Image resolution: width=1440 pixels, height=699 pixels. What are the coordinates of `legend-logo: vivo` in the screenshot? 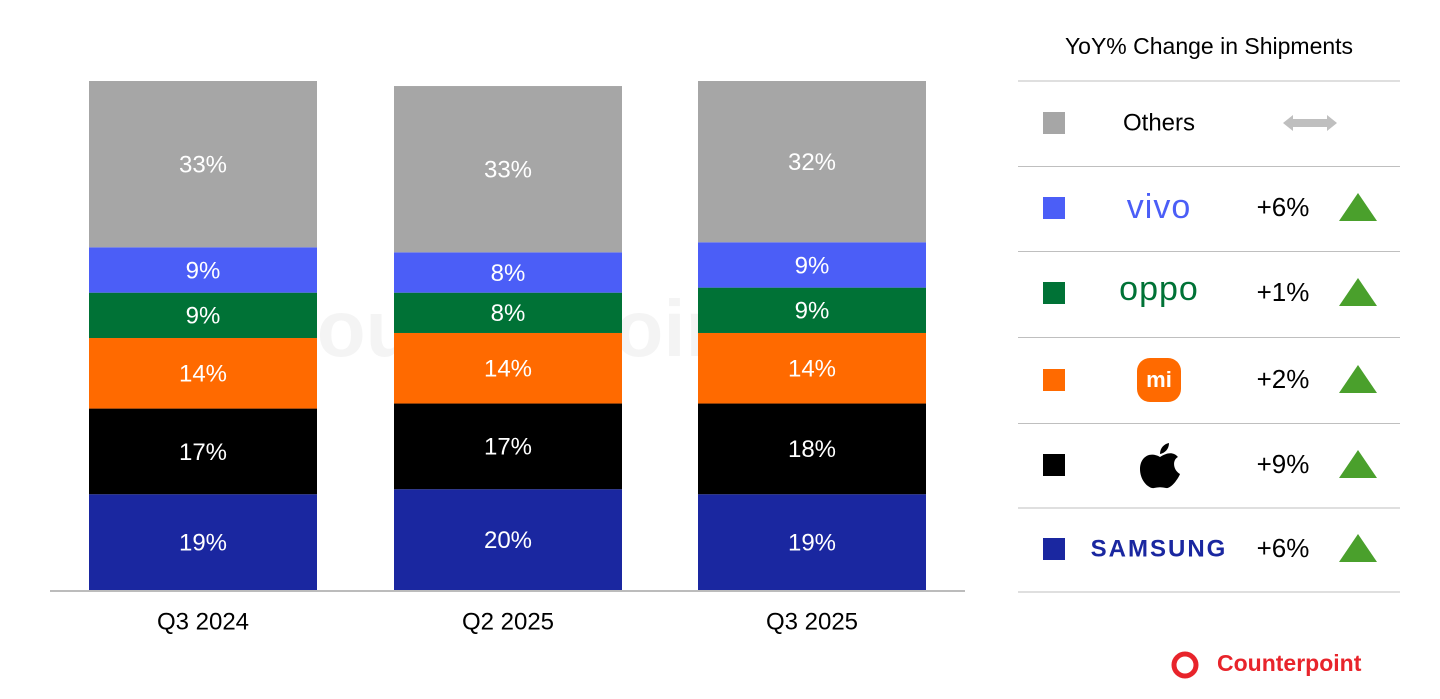 It's located at (1159, 207).